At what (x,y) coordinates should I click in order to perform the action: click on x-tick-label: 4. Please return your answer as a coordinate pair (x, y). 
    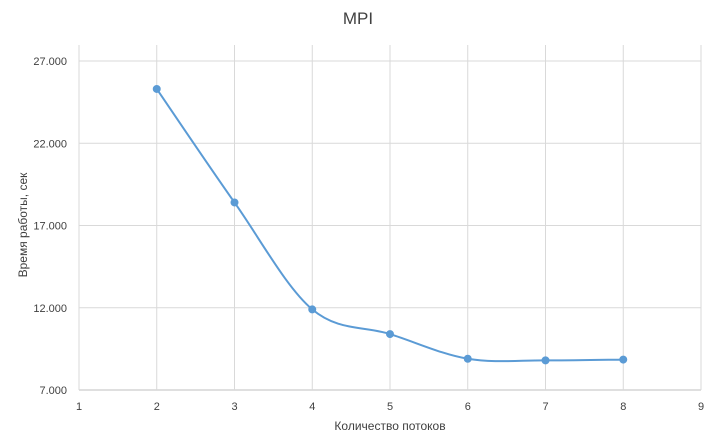
    Looking at the image, I should click on (312, 407).